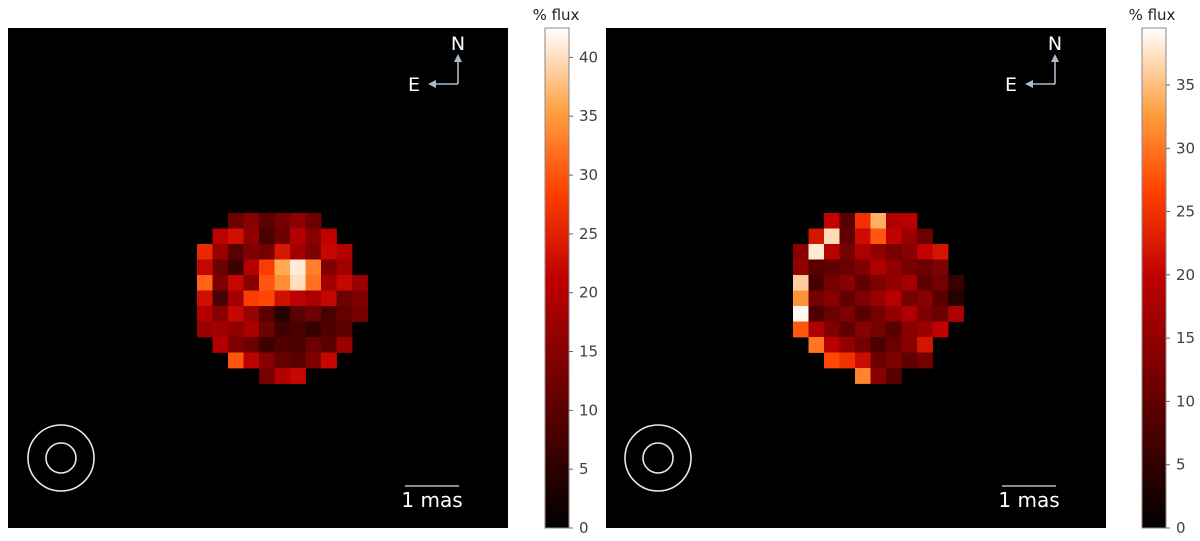 The height and width of the screenshot is (541, 1200). What do you see at coordinates (458, 58) in the screenshot?
I see `north-arrowhead-icon` at bounding box center [458, 58].